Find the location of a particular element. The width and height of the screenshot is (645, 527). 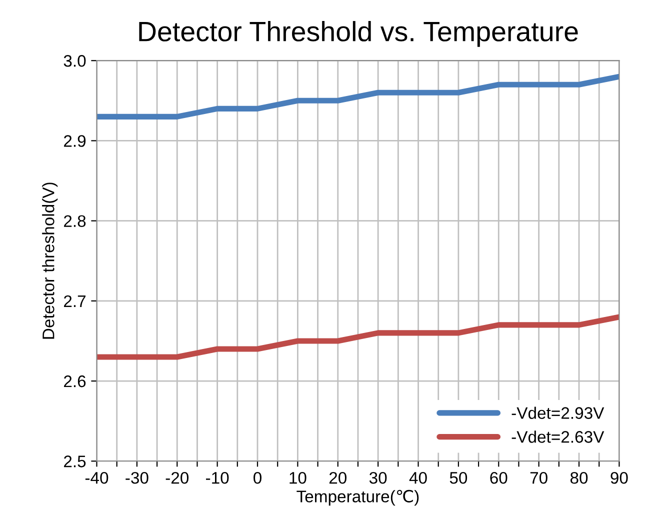

x-tick-label: 20 is located at coordinates (337, 478).